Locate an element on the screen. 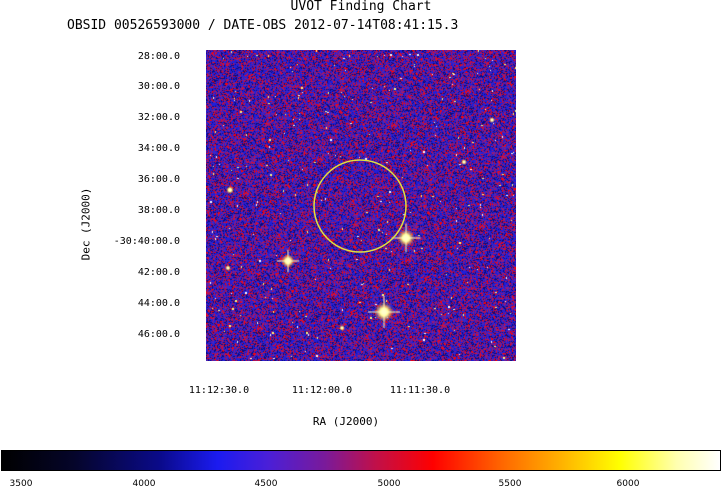  source-region-overlay is located at coordinates (360, 206).